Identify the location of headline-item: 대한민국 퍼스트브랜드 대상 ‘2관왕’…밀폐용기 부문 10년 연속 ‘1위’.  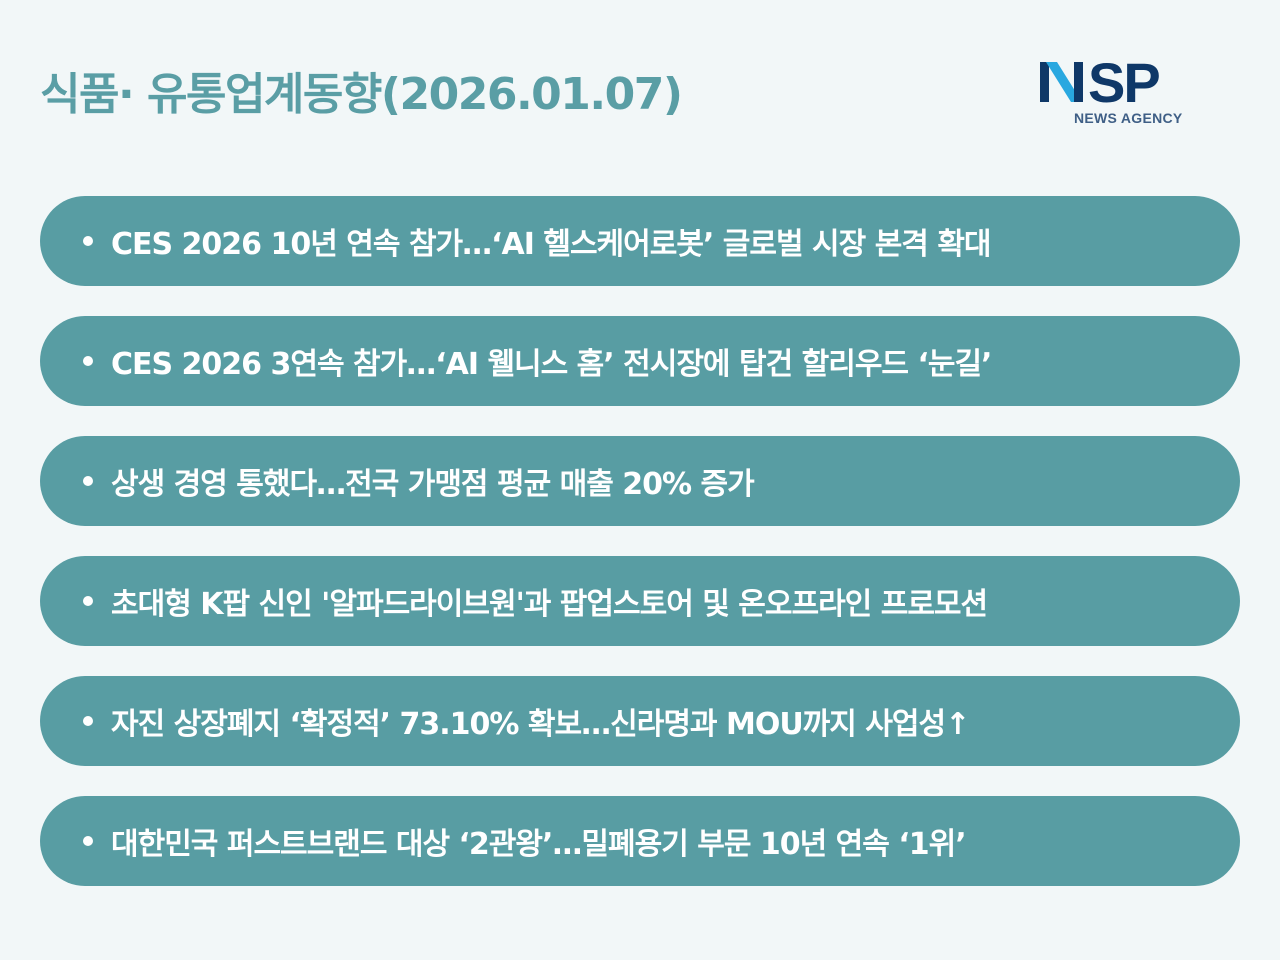
(640, 841).